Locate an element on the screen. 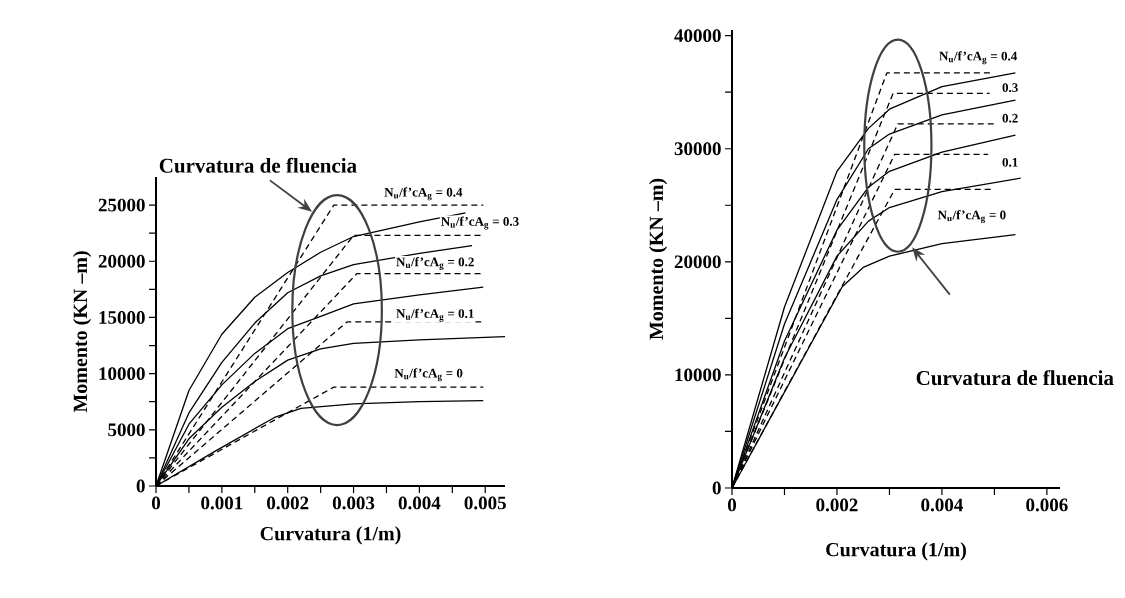 This screenshot has width=1125, height=598. x-tick-label: 0.006 is located at coordinates (1047, 505).